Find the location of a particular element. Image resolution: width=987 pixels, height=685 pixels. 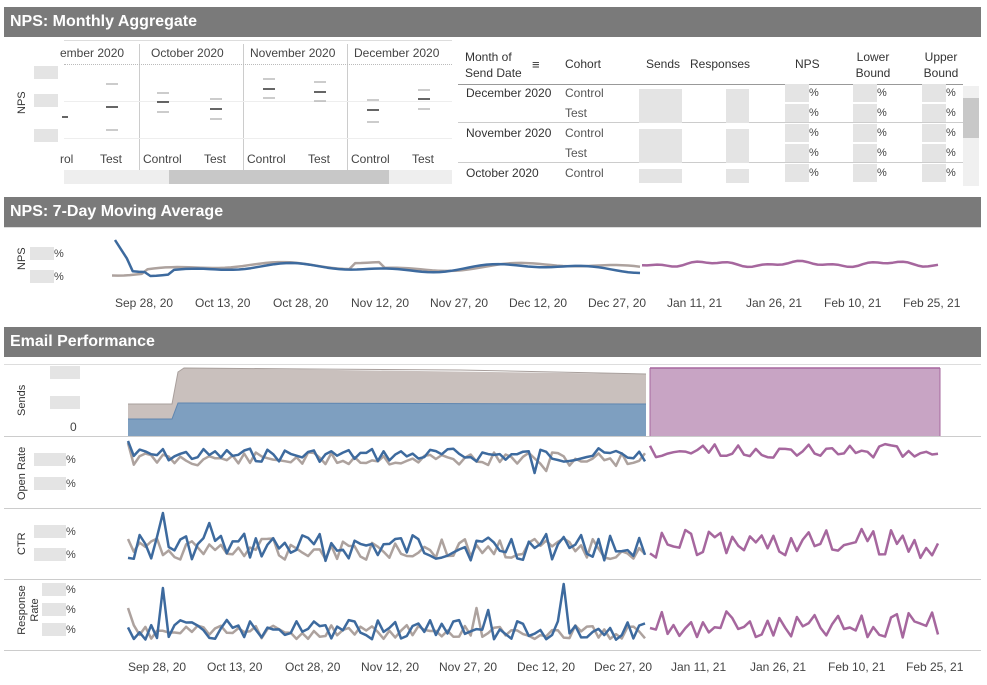

row-month: November 2020 is located at coordinates (509, 133).